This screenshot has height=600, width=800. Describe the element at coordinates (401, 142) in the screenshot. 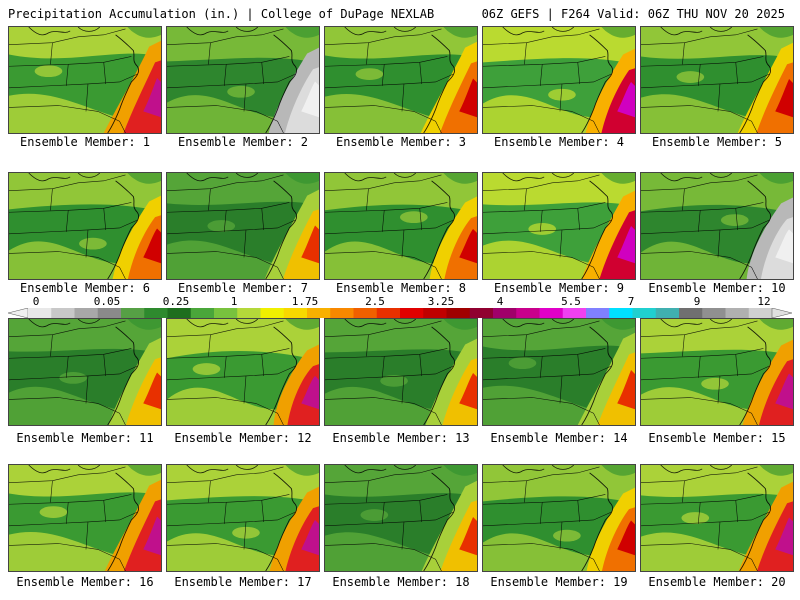

I see `member-caption: Ensemble Member: 3` at that location.